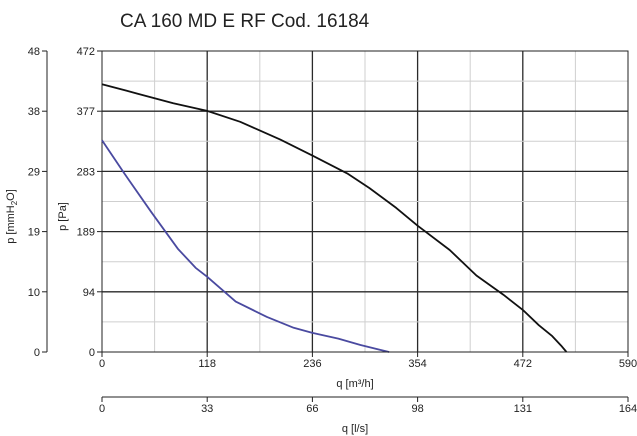  Describe the element at coordinates (86, 233) in the screenshot. I see `y-tick-label: 189` at that location.